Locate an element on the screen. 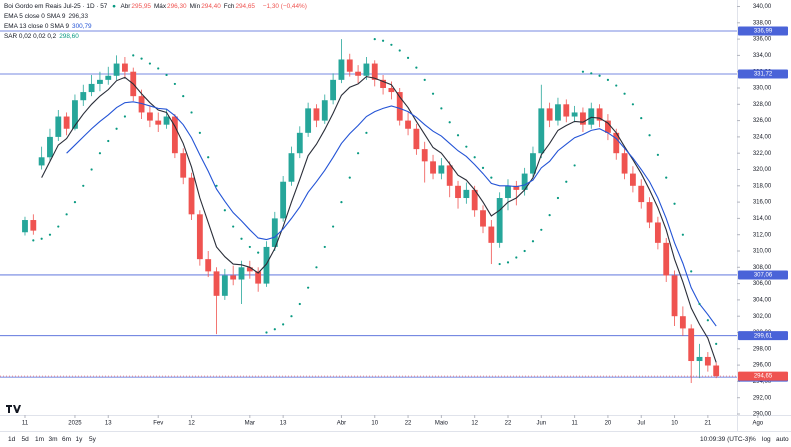 The image size is (791, 447). x-tick-label: 22 is located at coordinates (508, 424).